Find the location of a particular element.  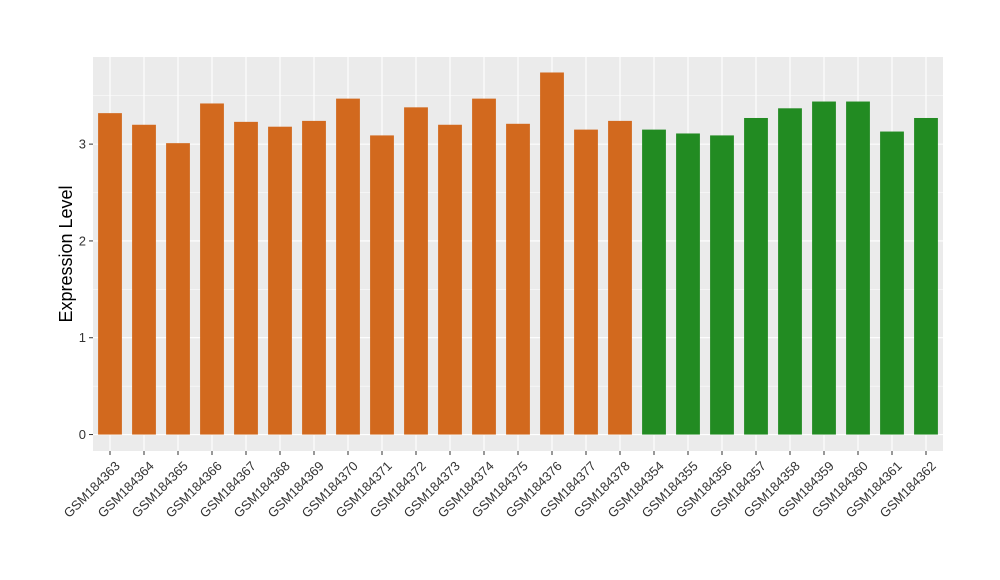

y-tick-label: 3 is located at coordinates (82, 144).